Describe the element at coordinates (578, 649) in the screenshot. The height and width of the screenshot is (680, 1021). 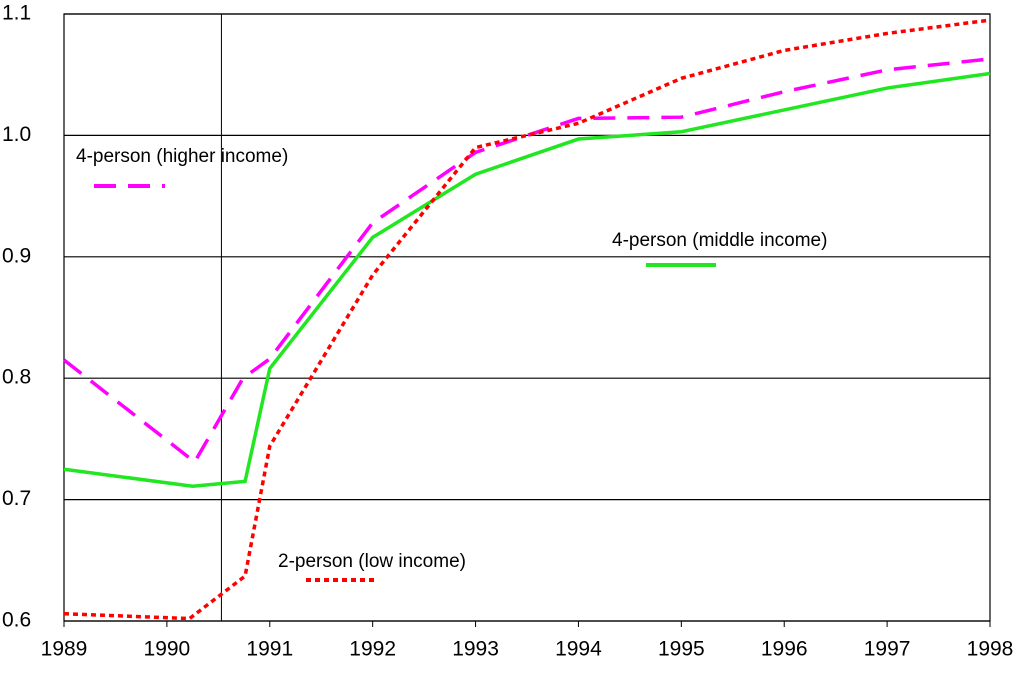
I see `x-tick-label: 1994` at that location.